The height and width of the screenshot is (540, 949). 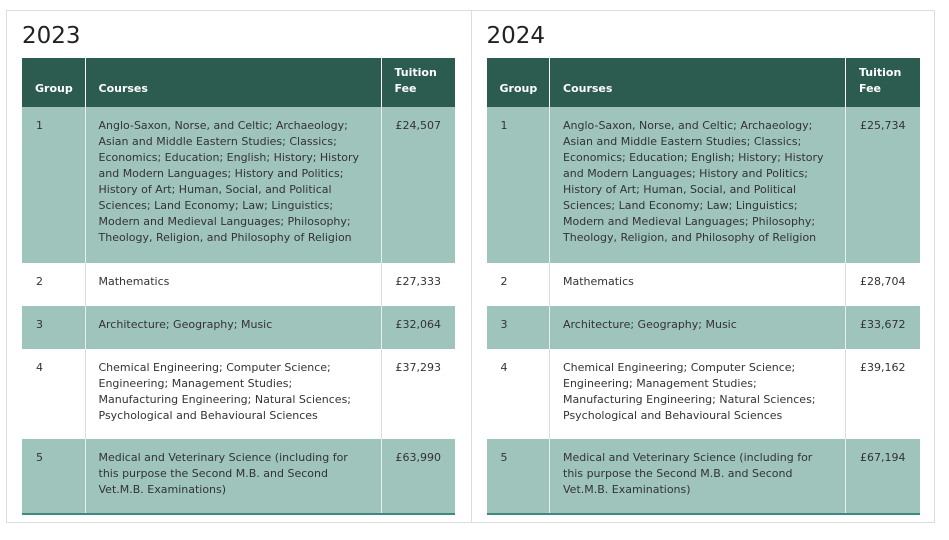 What do you see at coordinates (882, 284) in the screenshot?
I see `fee-cell: £28,704` at bounding box center [882, 284].